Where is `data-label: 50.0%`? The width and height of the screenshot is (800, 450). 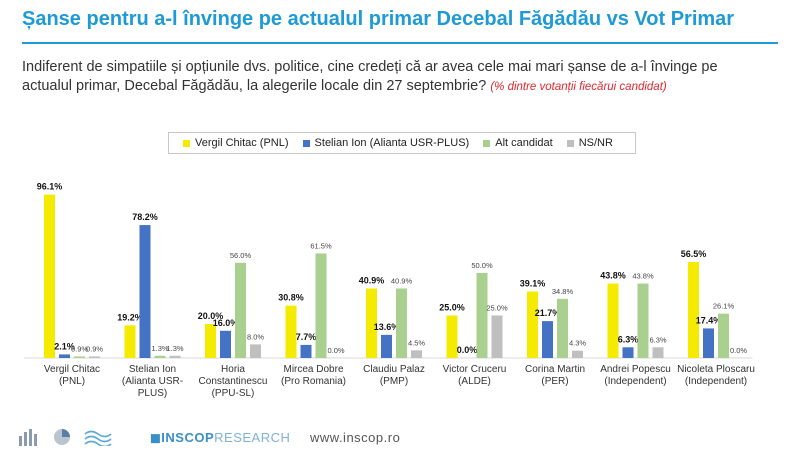
data-label: 50.0% is located at coordinates (482, 265).